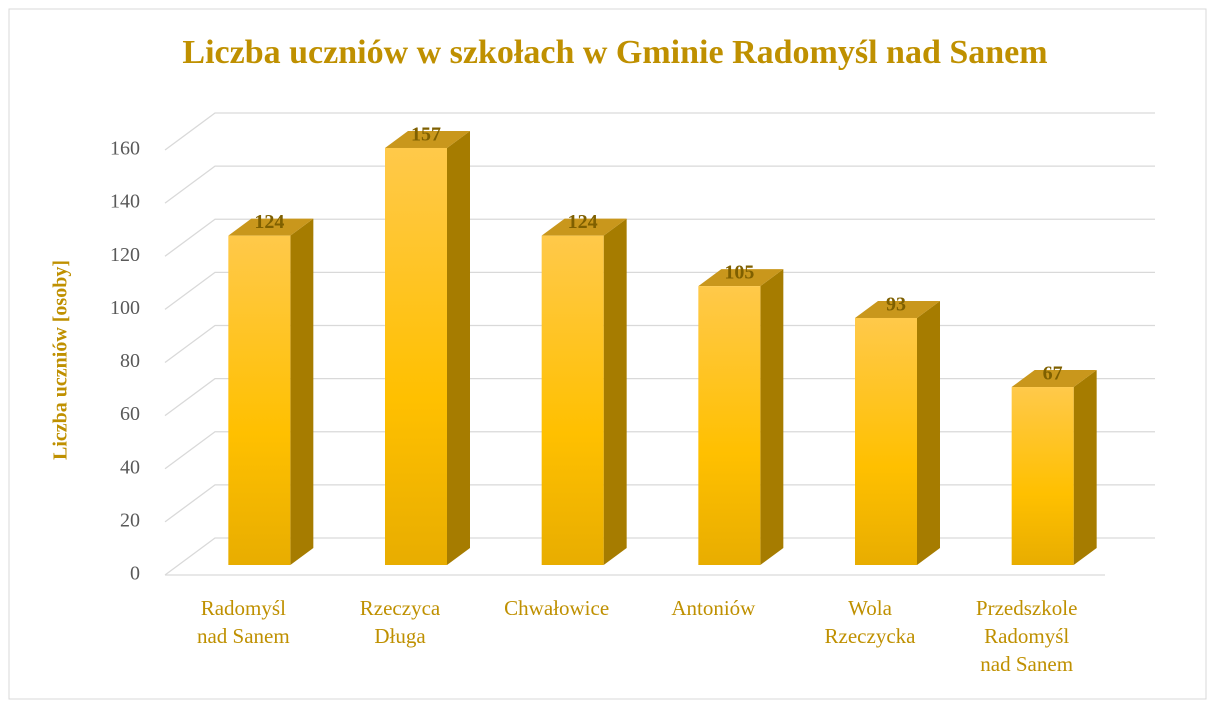 The height and width of the screenshot is (704, 1215). What do you see at coordinates (61, 360) in the screenshot?
I see `y-axis-title: Liczba uczniów [osoby]` at bounding box center [61, 360].